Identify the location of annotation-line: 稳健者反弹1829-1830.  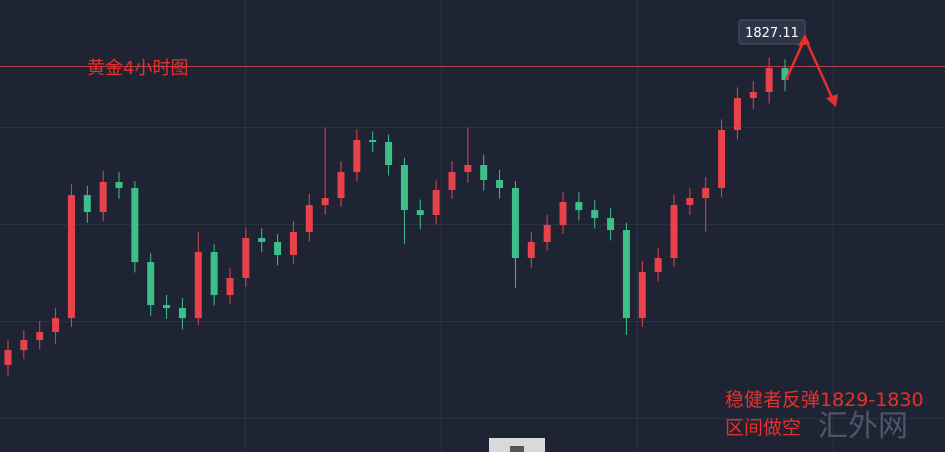
(824, 400).